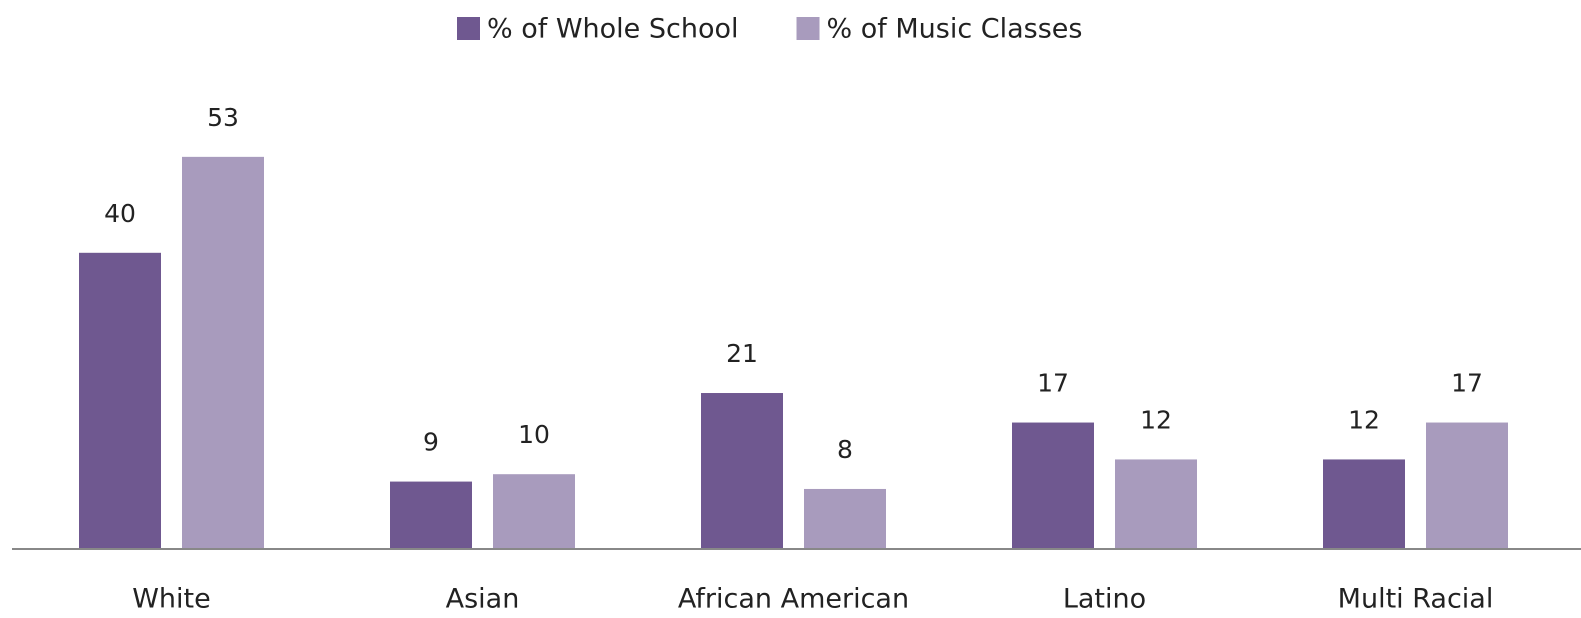 This screenshot has height=618, width=1581. What do you see at coordinates (793, 599) in the screenshot?
I see `x-tick-label: African American` at bounding box center [793, 599].